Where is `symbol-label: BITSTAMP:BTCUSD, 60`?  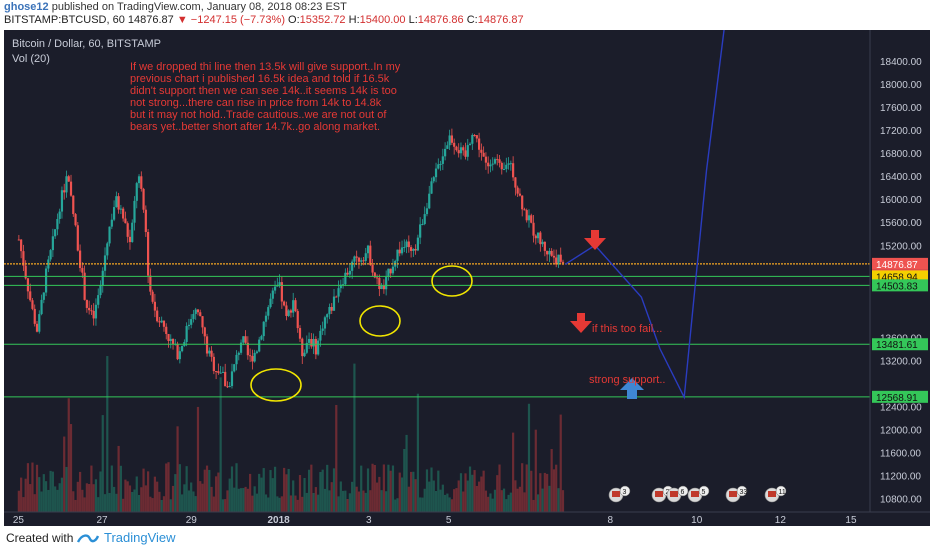
symbol-label: BITSTAMP:BTCUSD, 60 is located at coordinates (64, 20).